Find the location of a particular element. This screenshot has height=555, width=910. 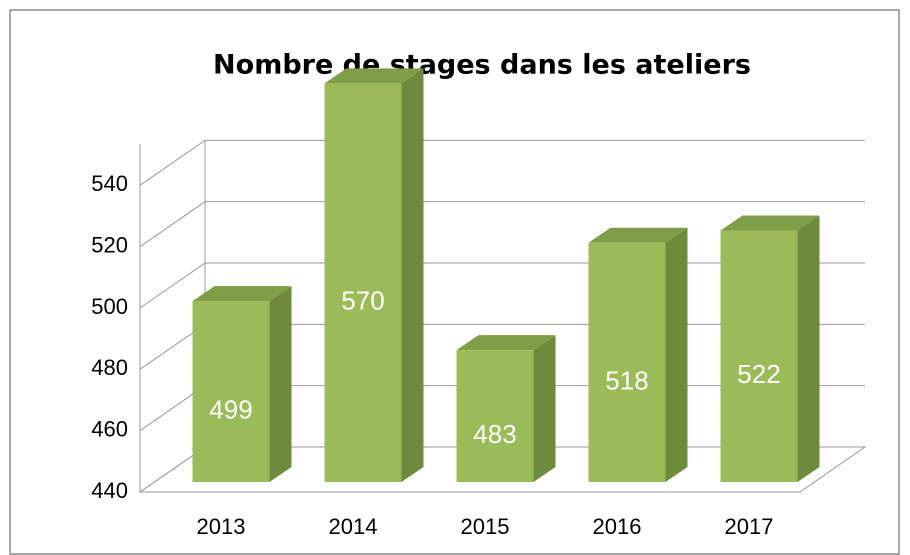

value-label: 570 is located at coordinates (362, 301).